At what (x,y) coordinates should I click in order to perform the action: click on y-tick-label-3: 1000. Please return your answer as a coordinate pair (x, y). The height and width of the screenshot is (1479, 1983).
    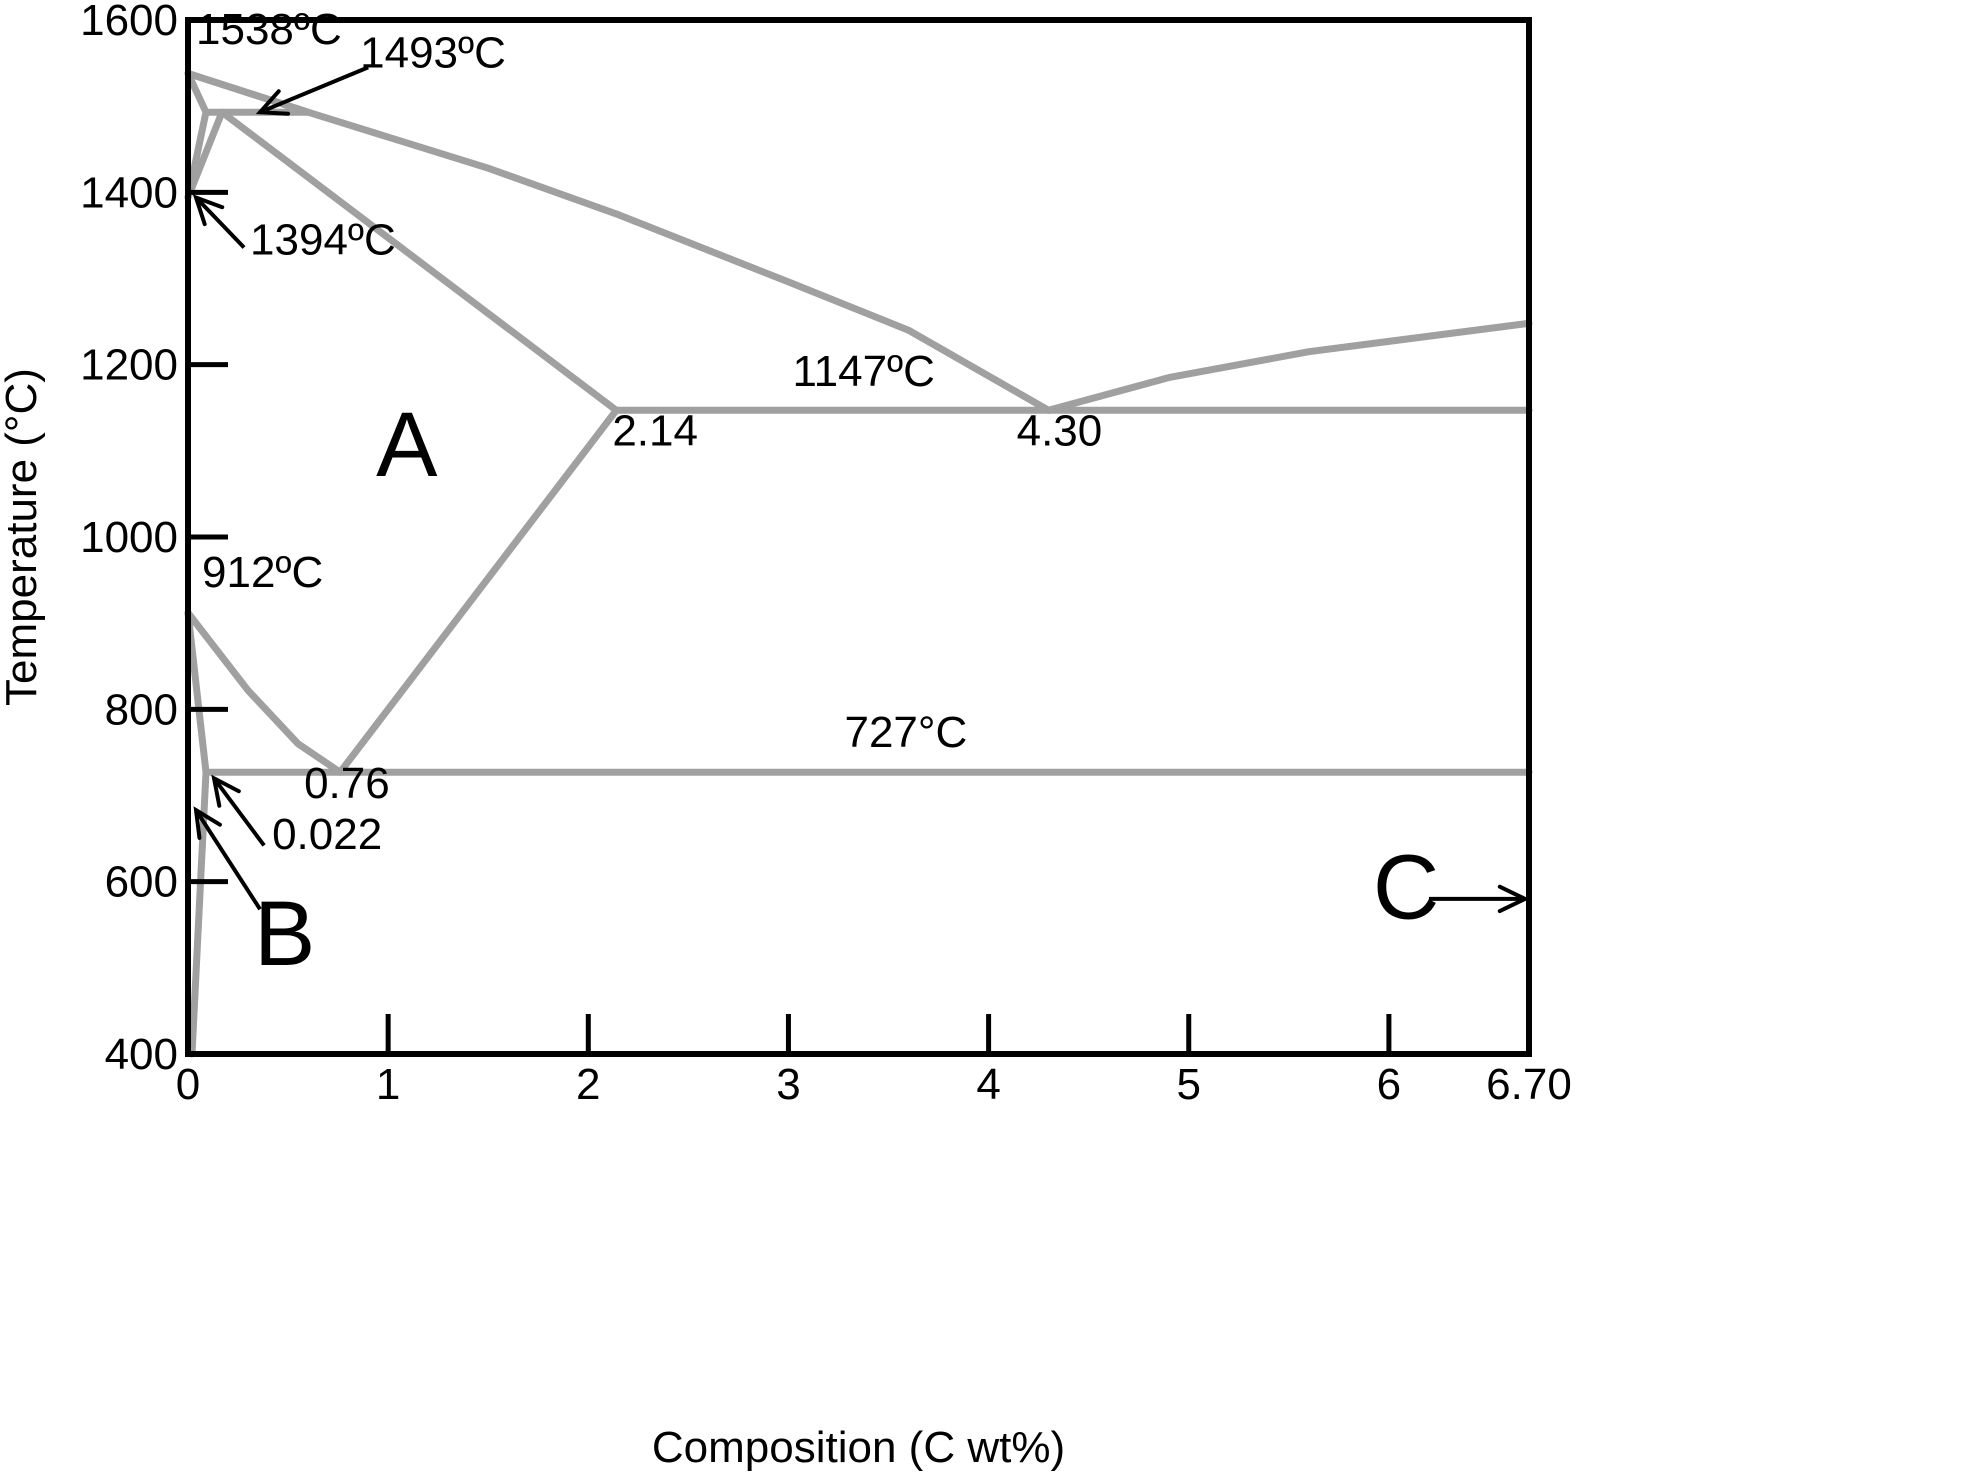
    Looking at the image, I should click on (129, 537).